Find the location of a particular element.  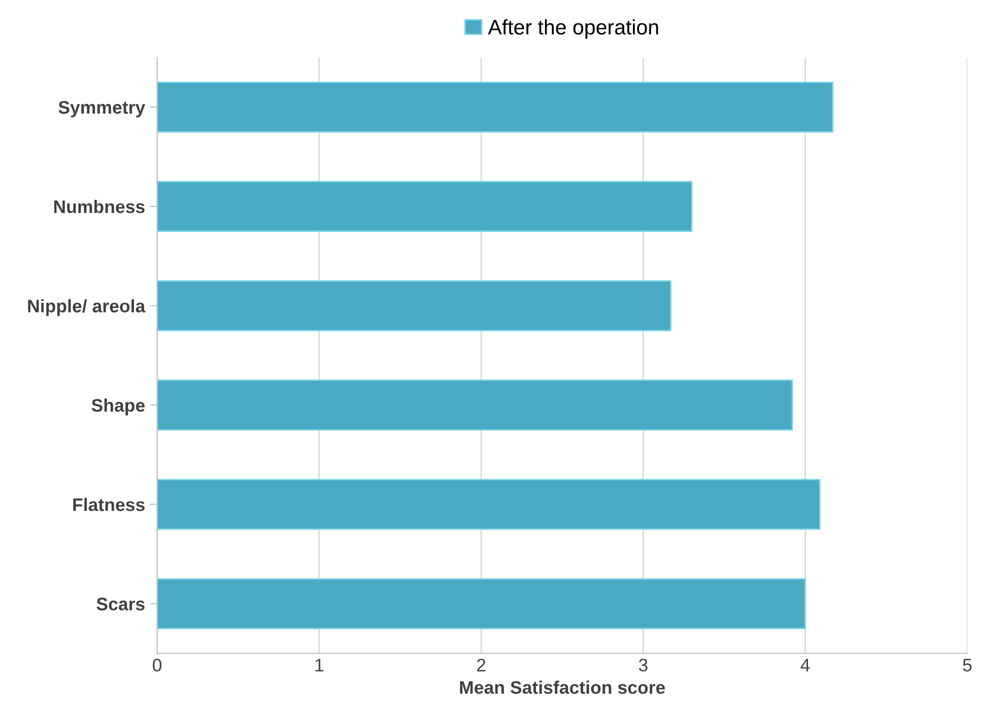

y-tick-label: Flatness is located at coordinates (109, 505).